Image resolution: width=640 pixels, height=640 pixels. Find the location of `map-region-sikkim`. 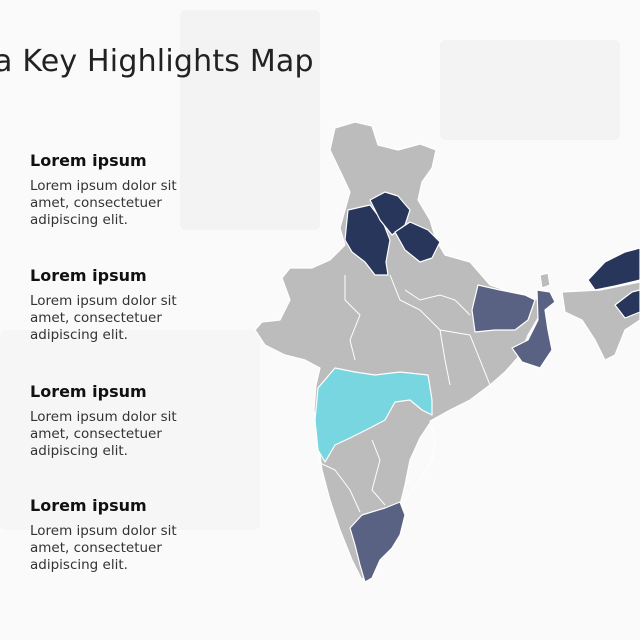

map-region-sikkim is located at coordinates (545, 280).